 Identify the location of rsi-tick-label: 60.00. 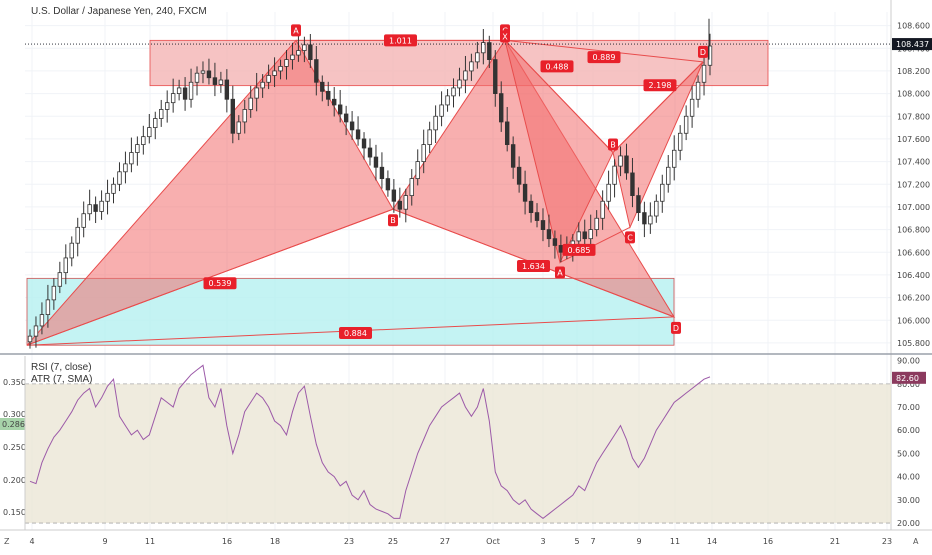
(908, 430).